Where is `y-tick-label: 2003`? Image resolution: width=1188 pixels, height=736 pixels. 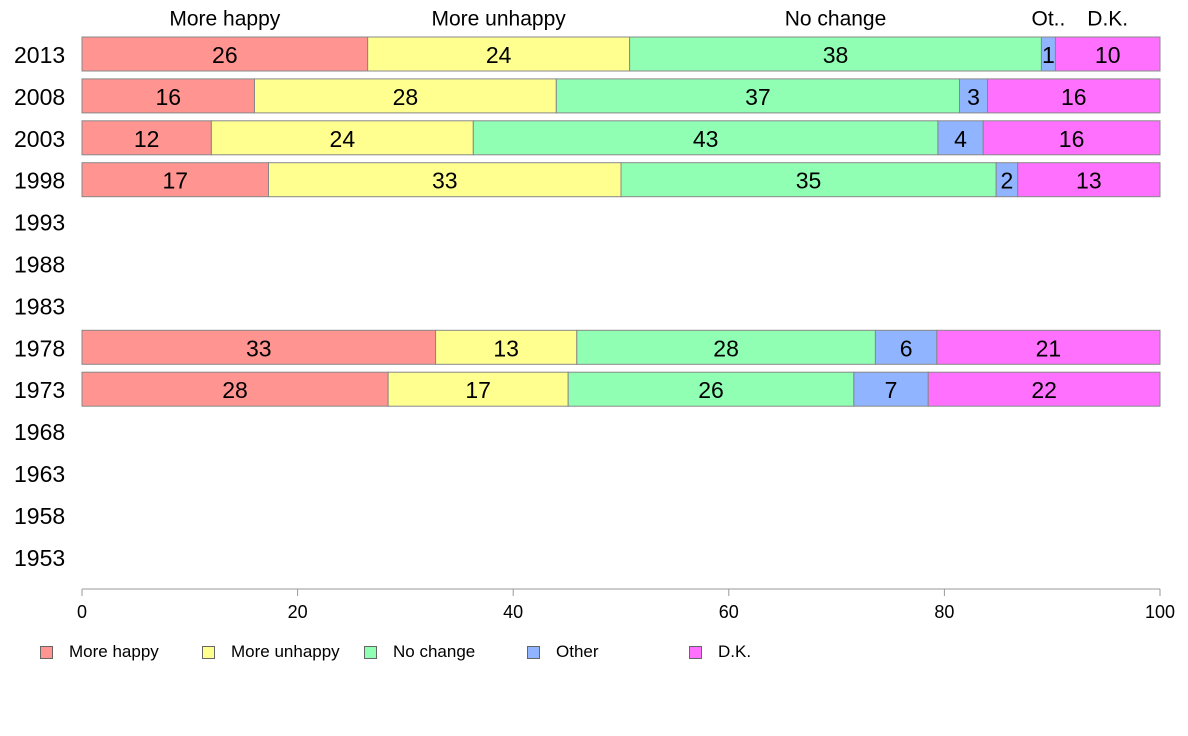 y-tick-label: 2003 is located at coordinates (39, 139).